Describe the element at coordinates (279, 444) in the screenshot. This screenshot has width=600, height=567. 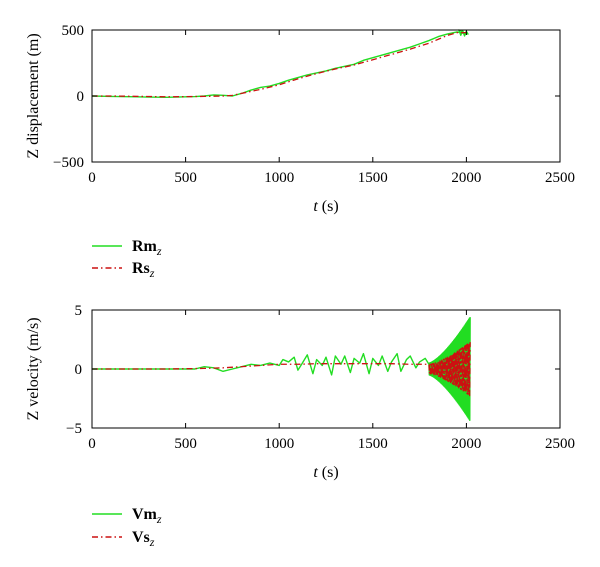
I see `velocity-xtick-1000: 1000` at that location.